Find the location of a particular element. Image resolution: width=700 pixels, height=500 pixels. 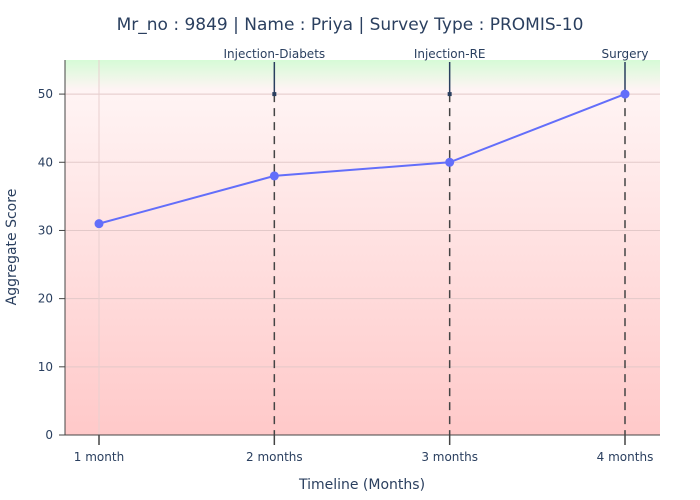

y-tick-label: 0 is located at coordinates (49, 435).